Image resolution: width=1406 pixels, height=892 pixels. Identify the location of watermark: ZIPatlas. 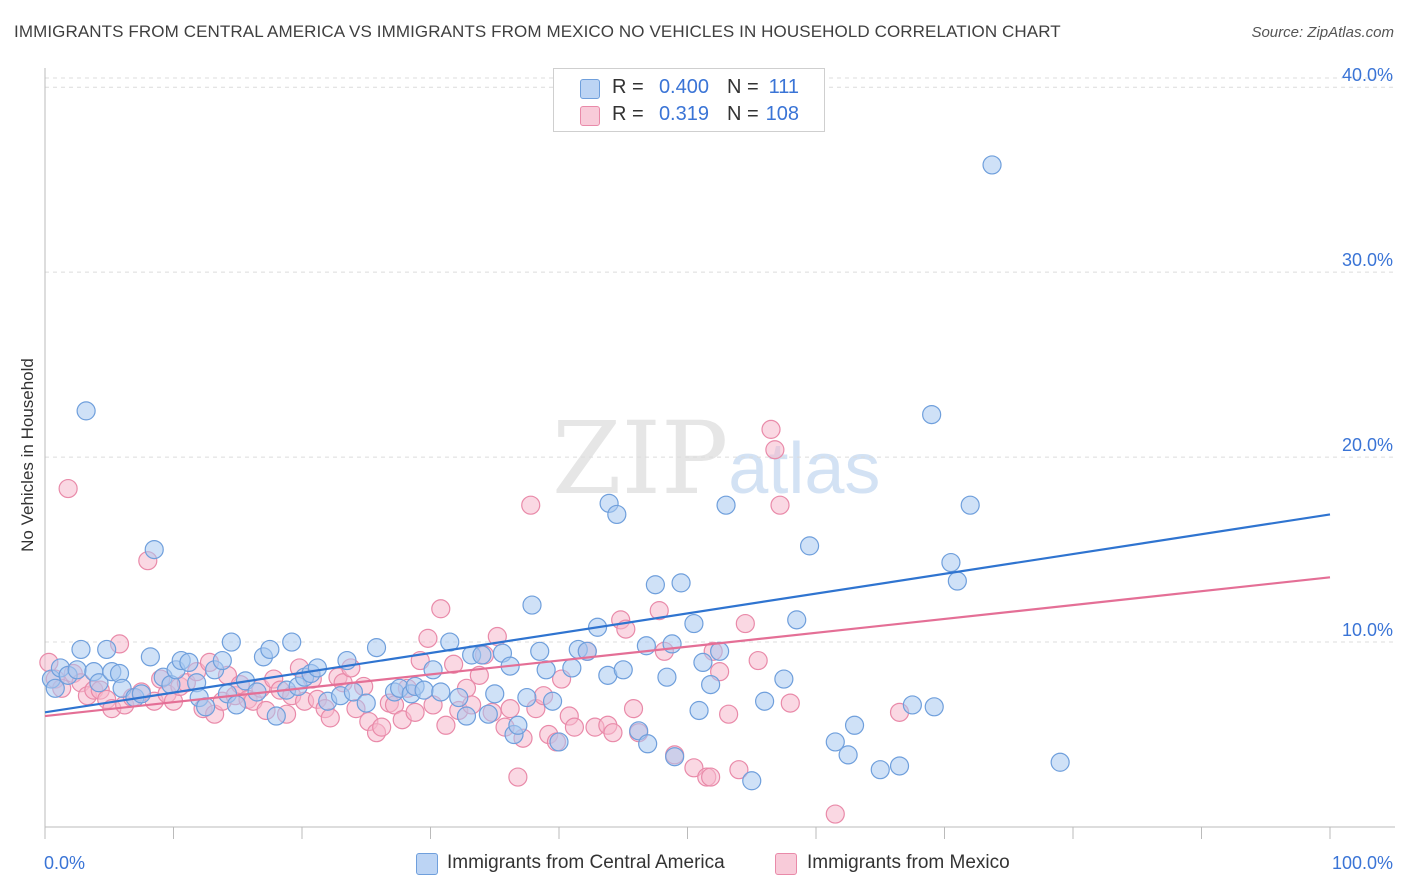
(716, 458).